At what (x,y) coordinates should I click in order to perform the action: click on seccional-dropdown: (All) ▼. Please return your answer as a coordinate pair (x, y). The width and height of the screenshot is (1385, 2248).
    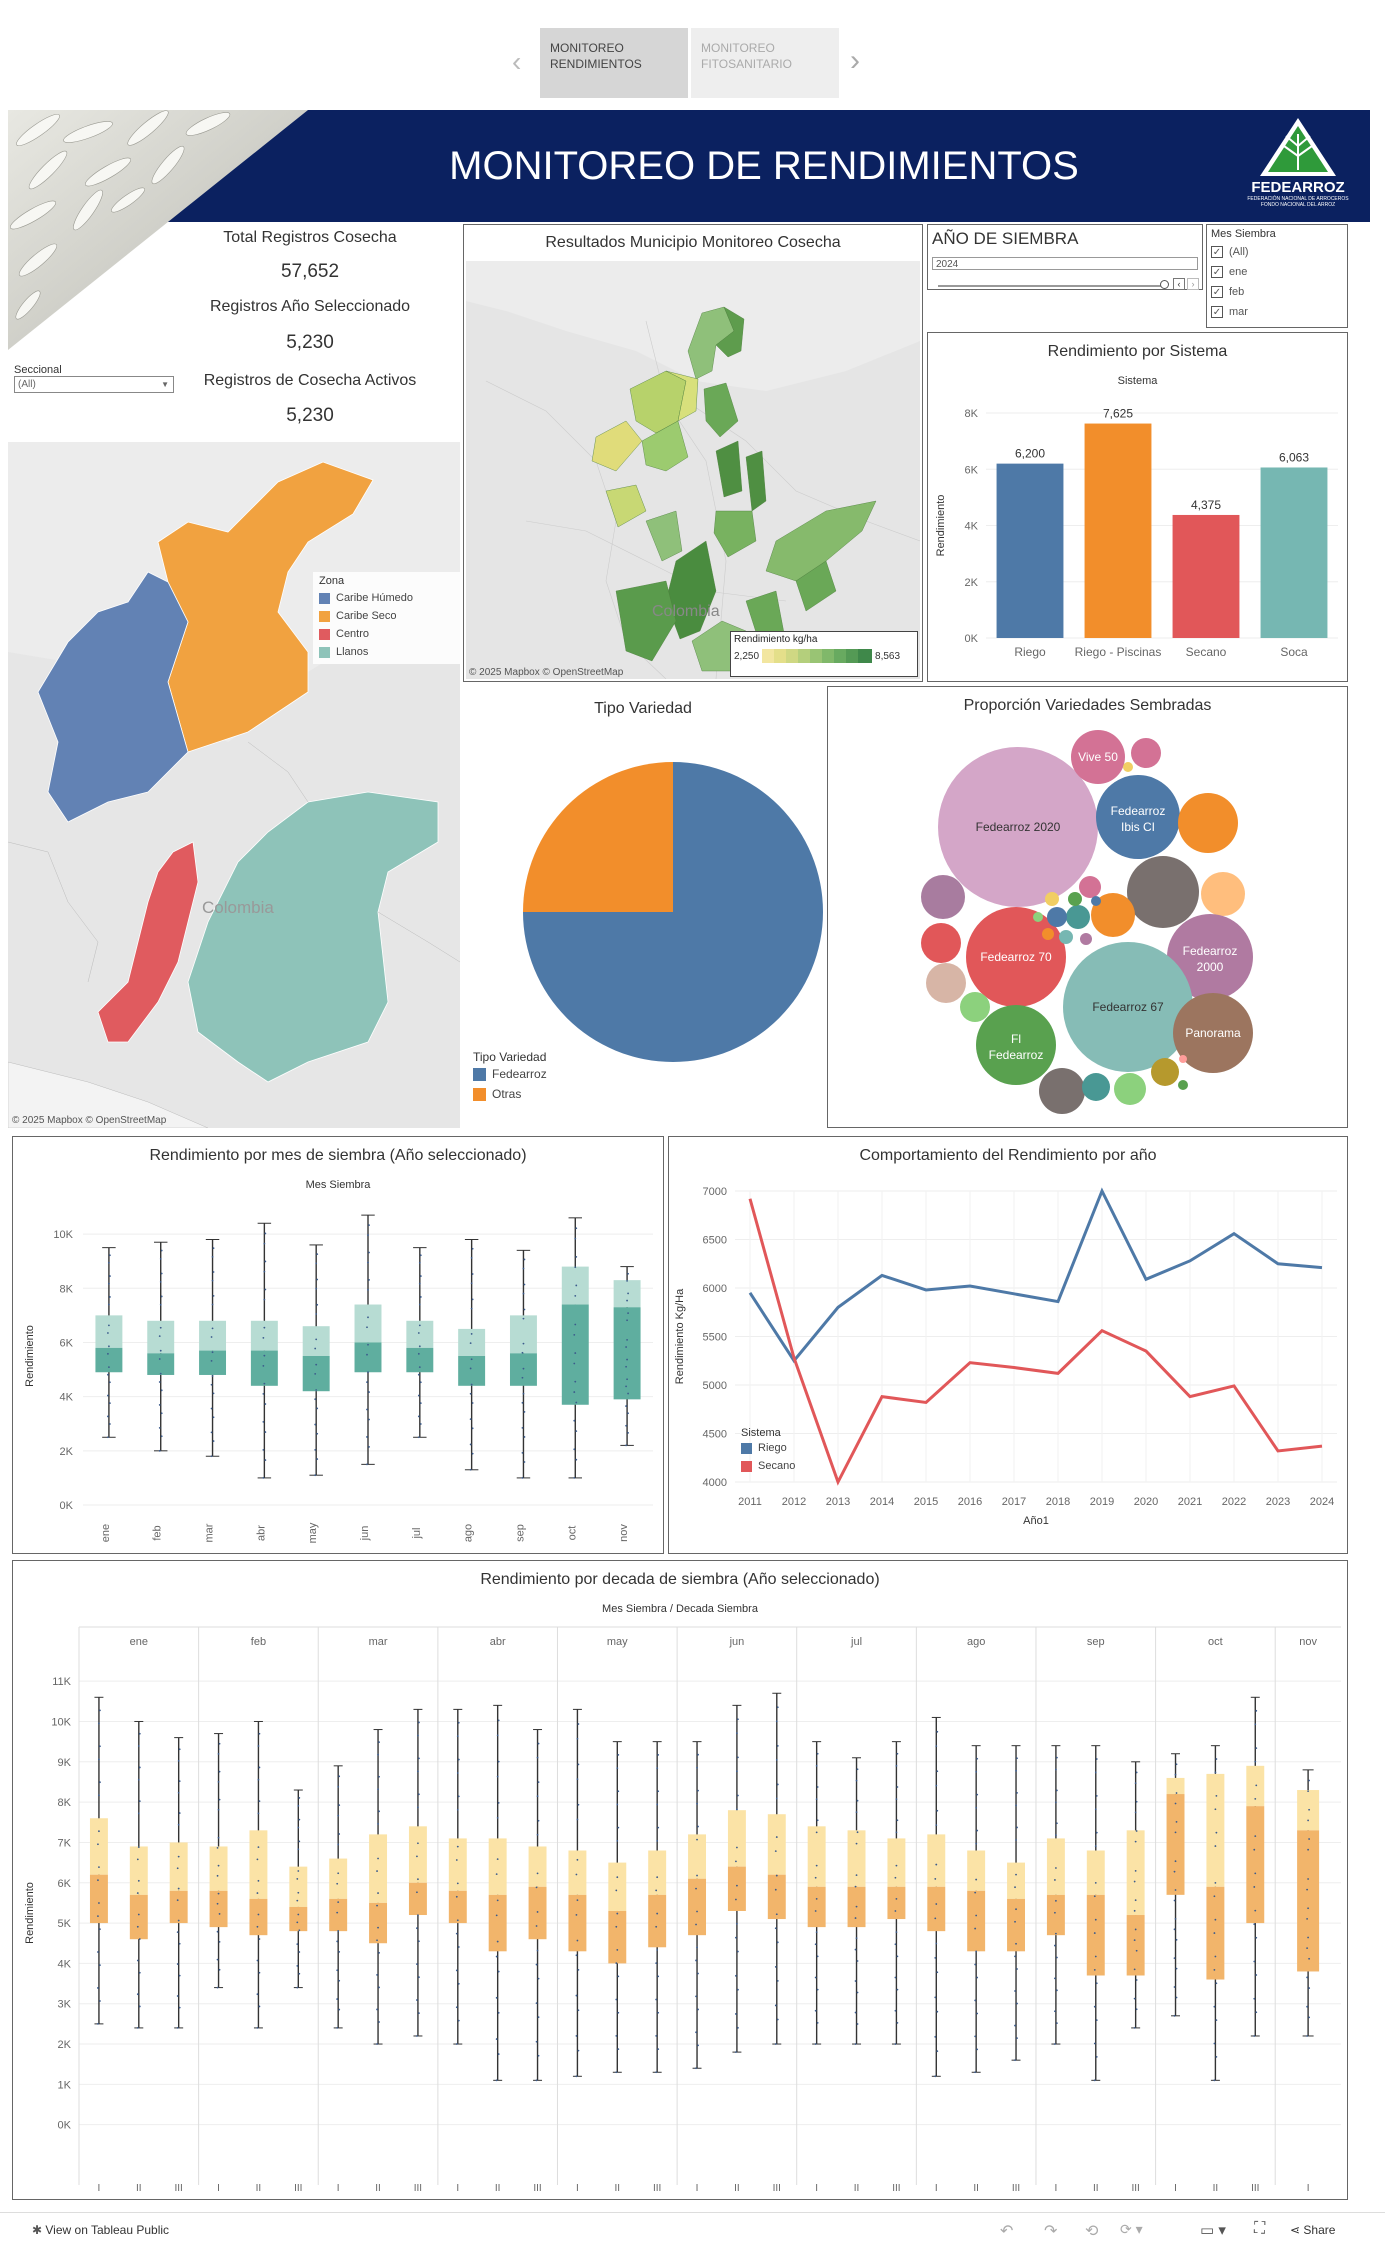
    Looking at the image, I should click on (94, 384).